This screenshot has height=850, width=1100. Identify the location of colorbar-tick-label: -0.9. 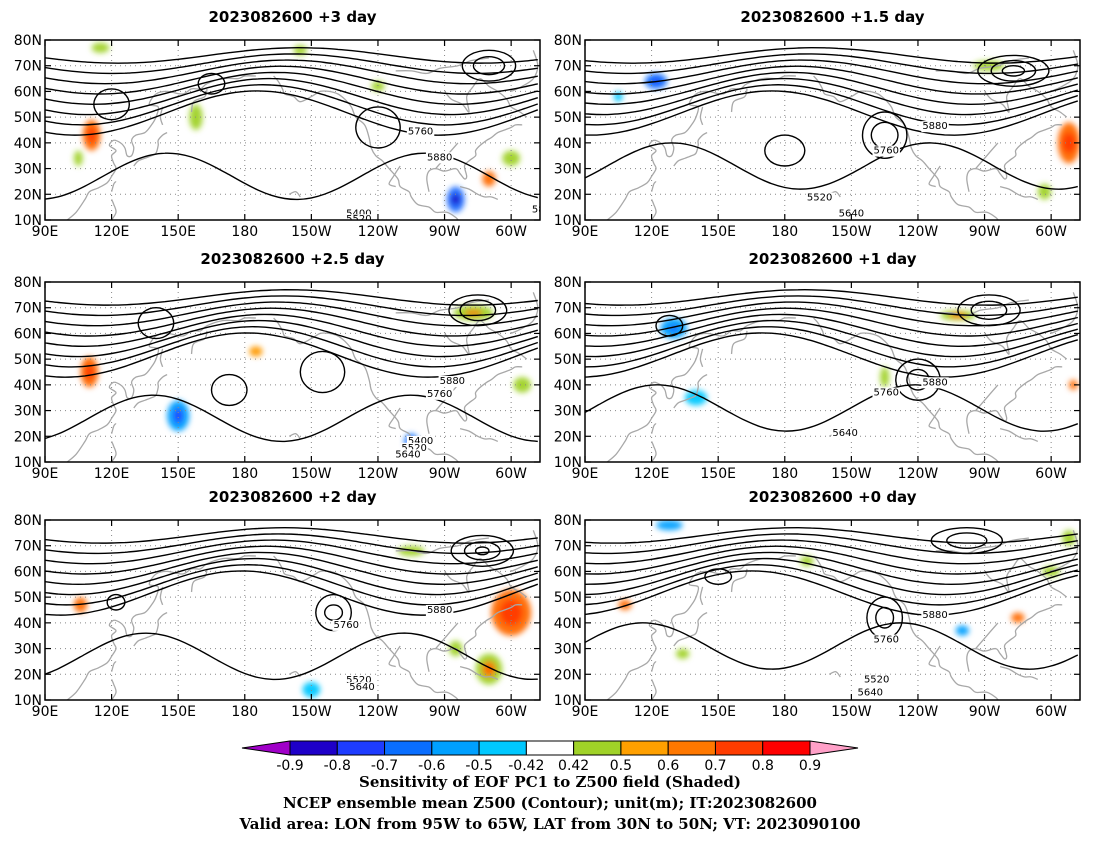
(289, 766).